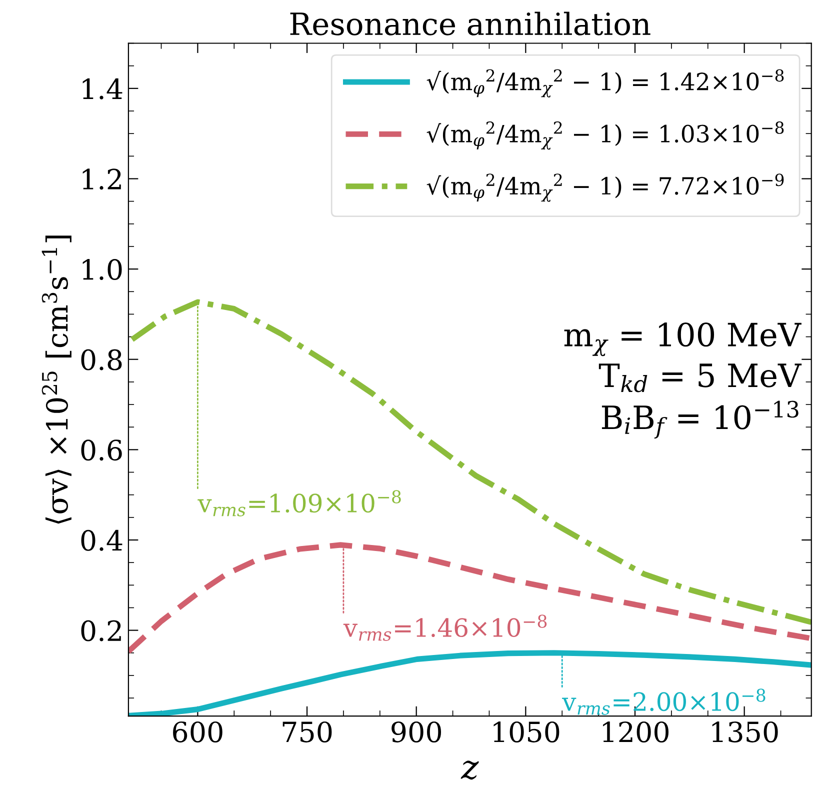 The width and height of the screenshot is (813, 801). Describe the element at coordinates (745, 731) in the screenshot. I see `x-tick-label: 1350` at that location.